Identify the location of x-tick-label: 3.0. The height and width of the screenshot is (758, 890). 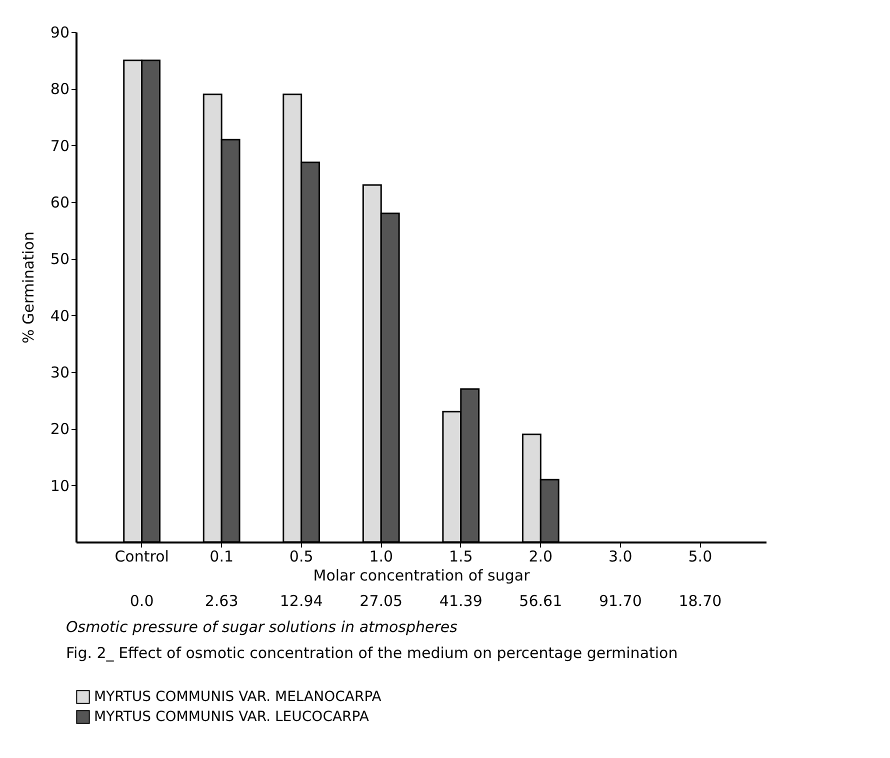
(620, 557).